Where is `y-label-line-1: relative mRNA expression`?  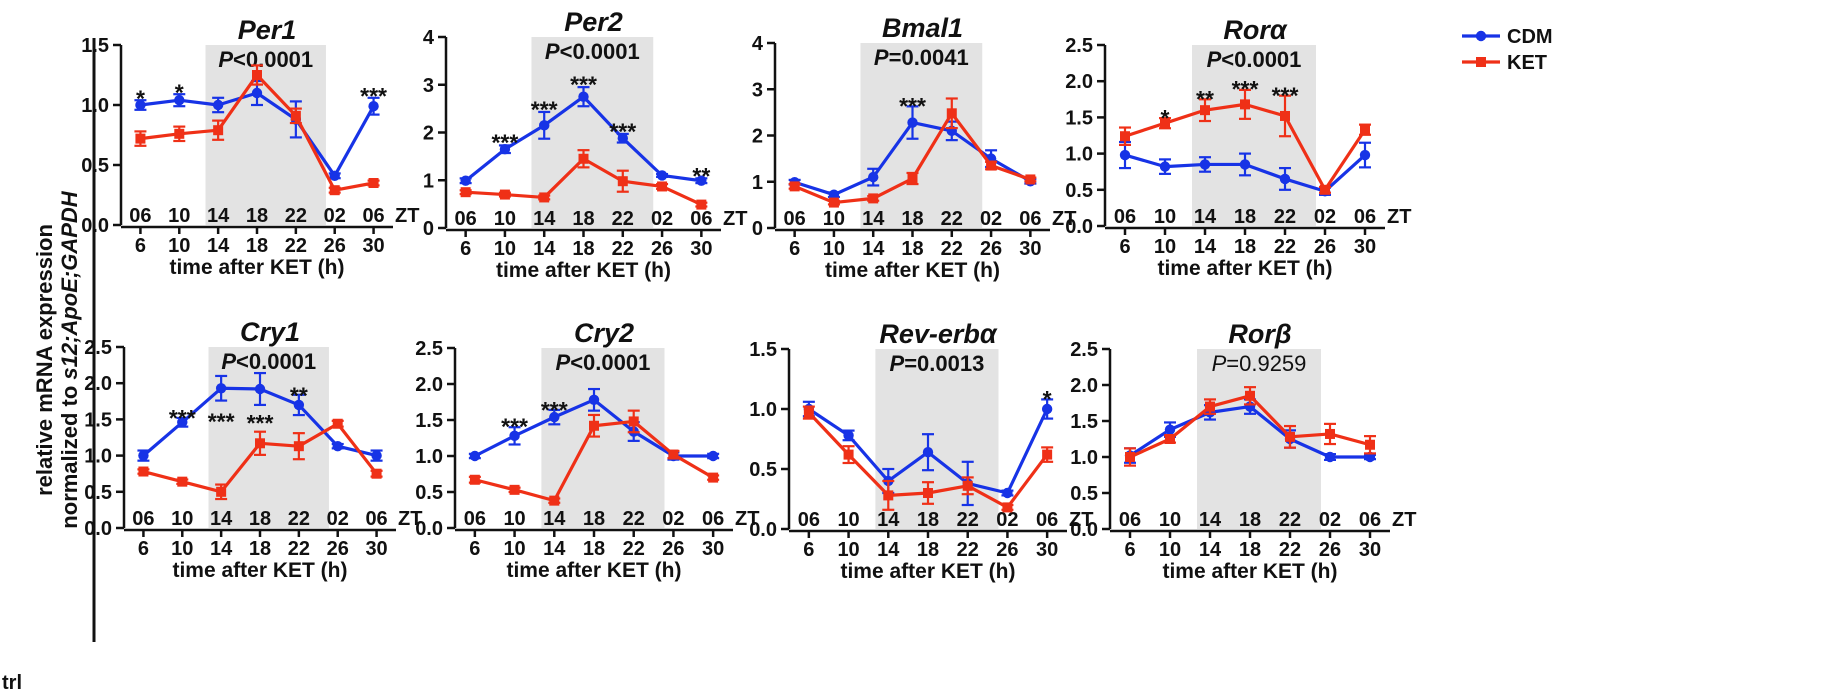
y-label-line-1: relative mRNA expression is located at coordinates (44, 360).